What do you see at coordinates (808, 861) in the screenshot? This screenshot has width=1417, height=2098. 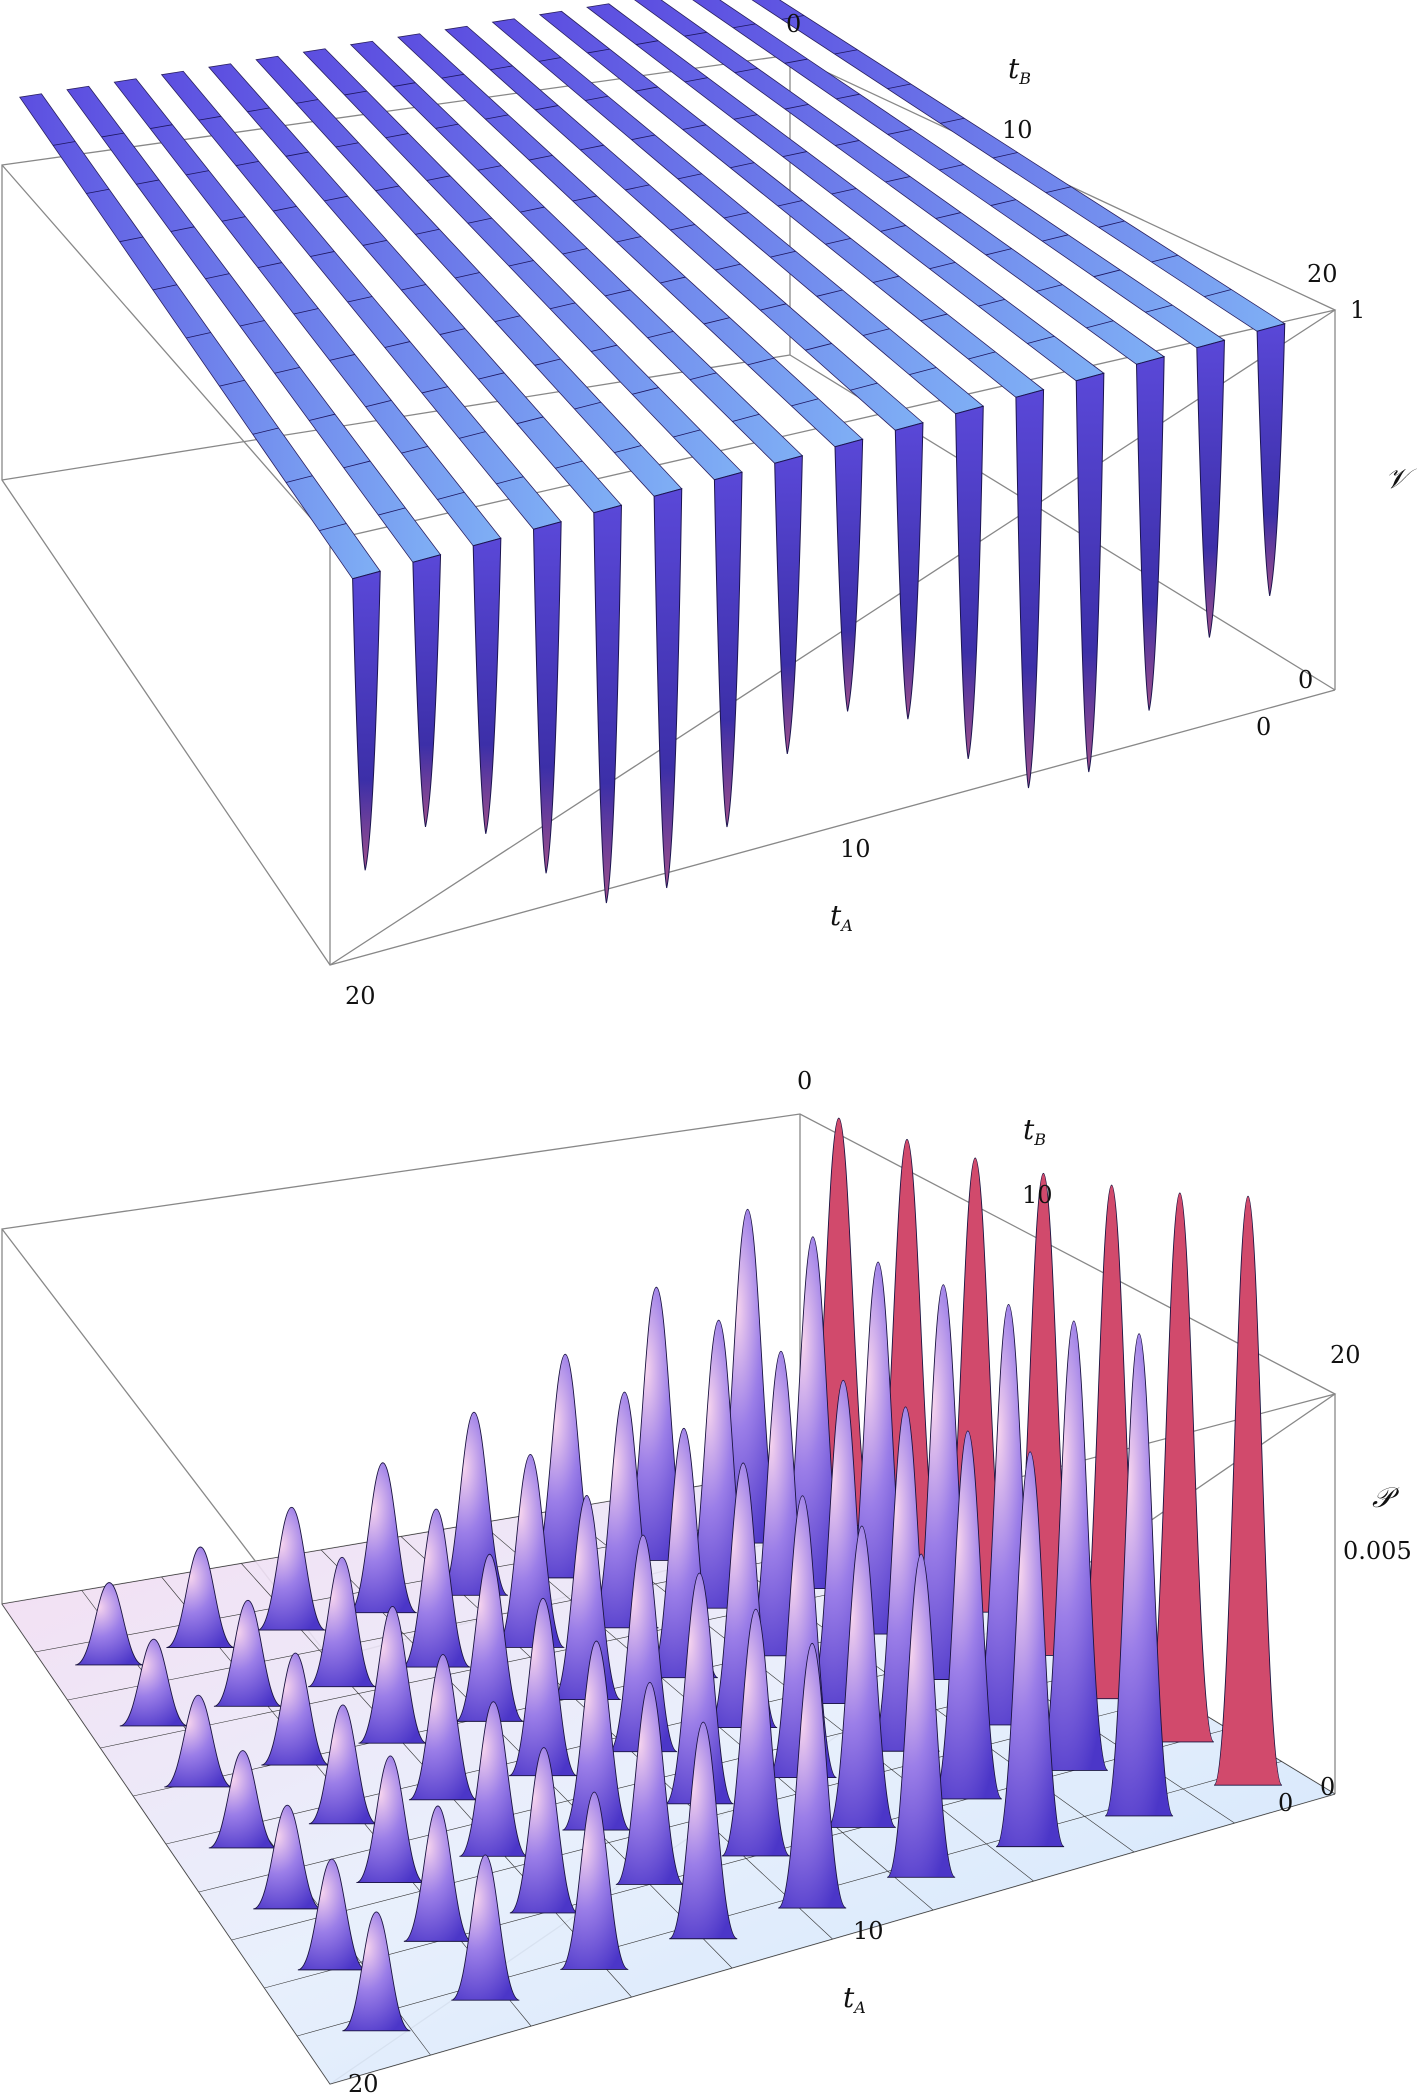 I see `top-ta-ticks: 0 10 20` at bounding box center [808, 861].